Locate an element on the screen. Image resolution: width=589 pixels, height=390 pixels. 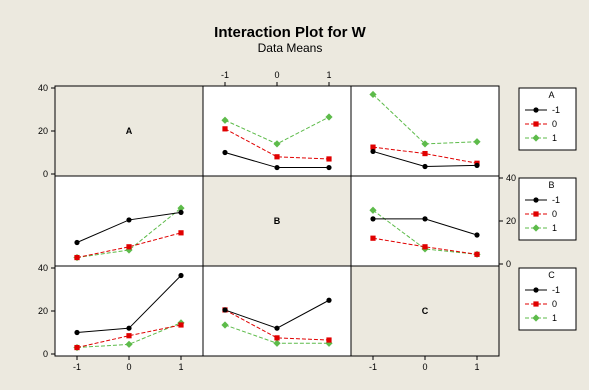
legend-title-B: B is located at coordinates (551, 185).